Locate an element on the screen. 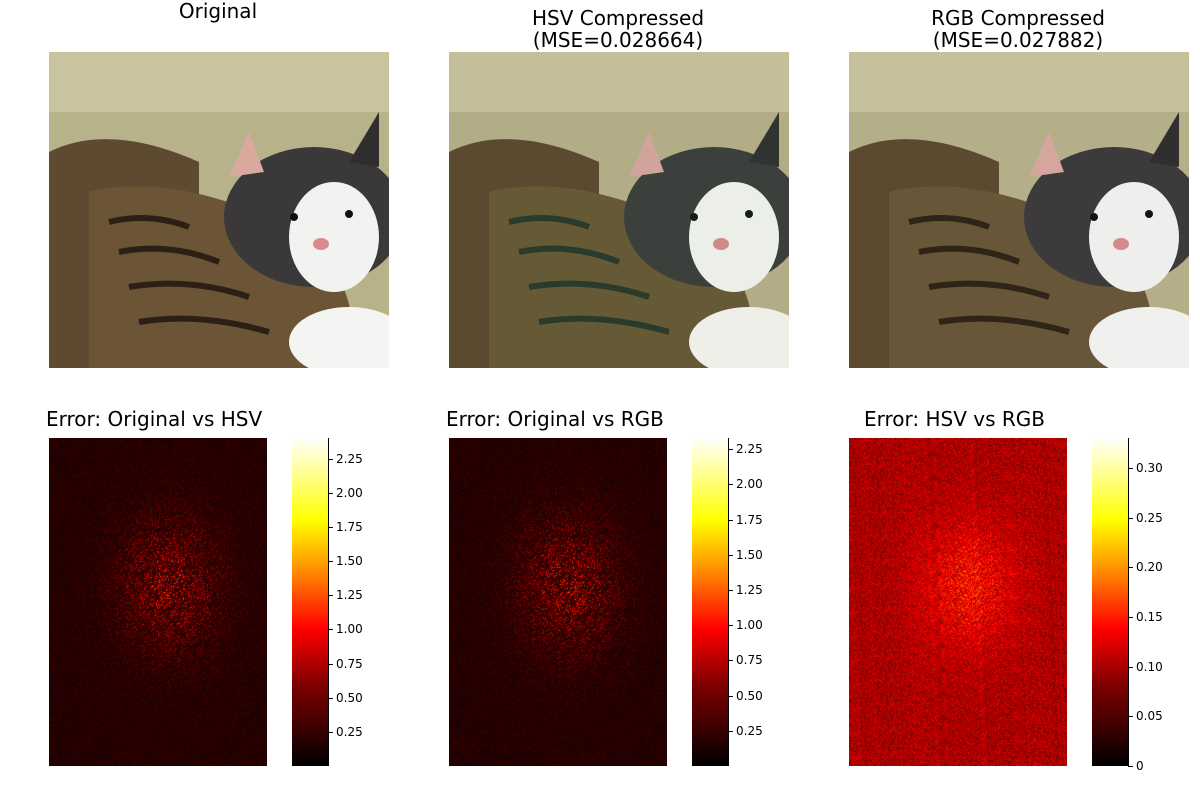  image-original is located at coordinates (219, 210).